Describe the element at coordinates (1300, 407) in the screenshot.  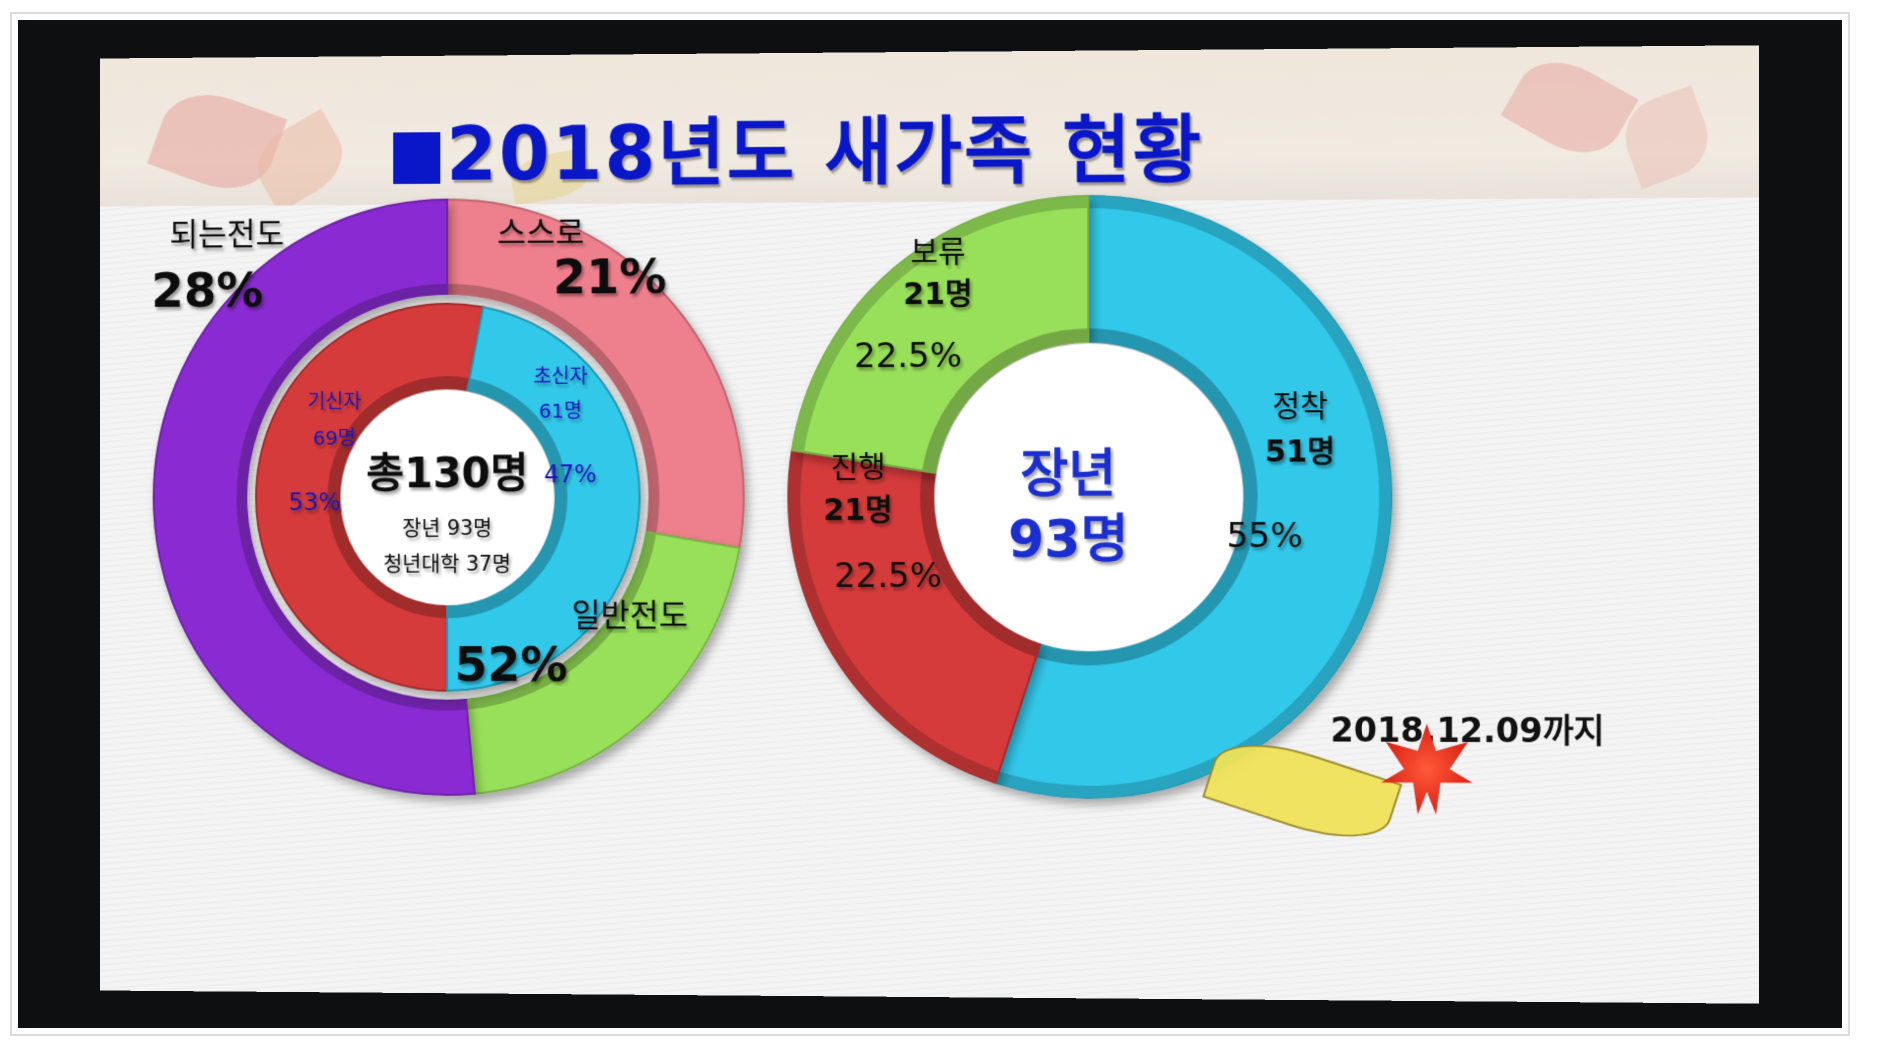
I see `slice-label-1: 정착` at that location.